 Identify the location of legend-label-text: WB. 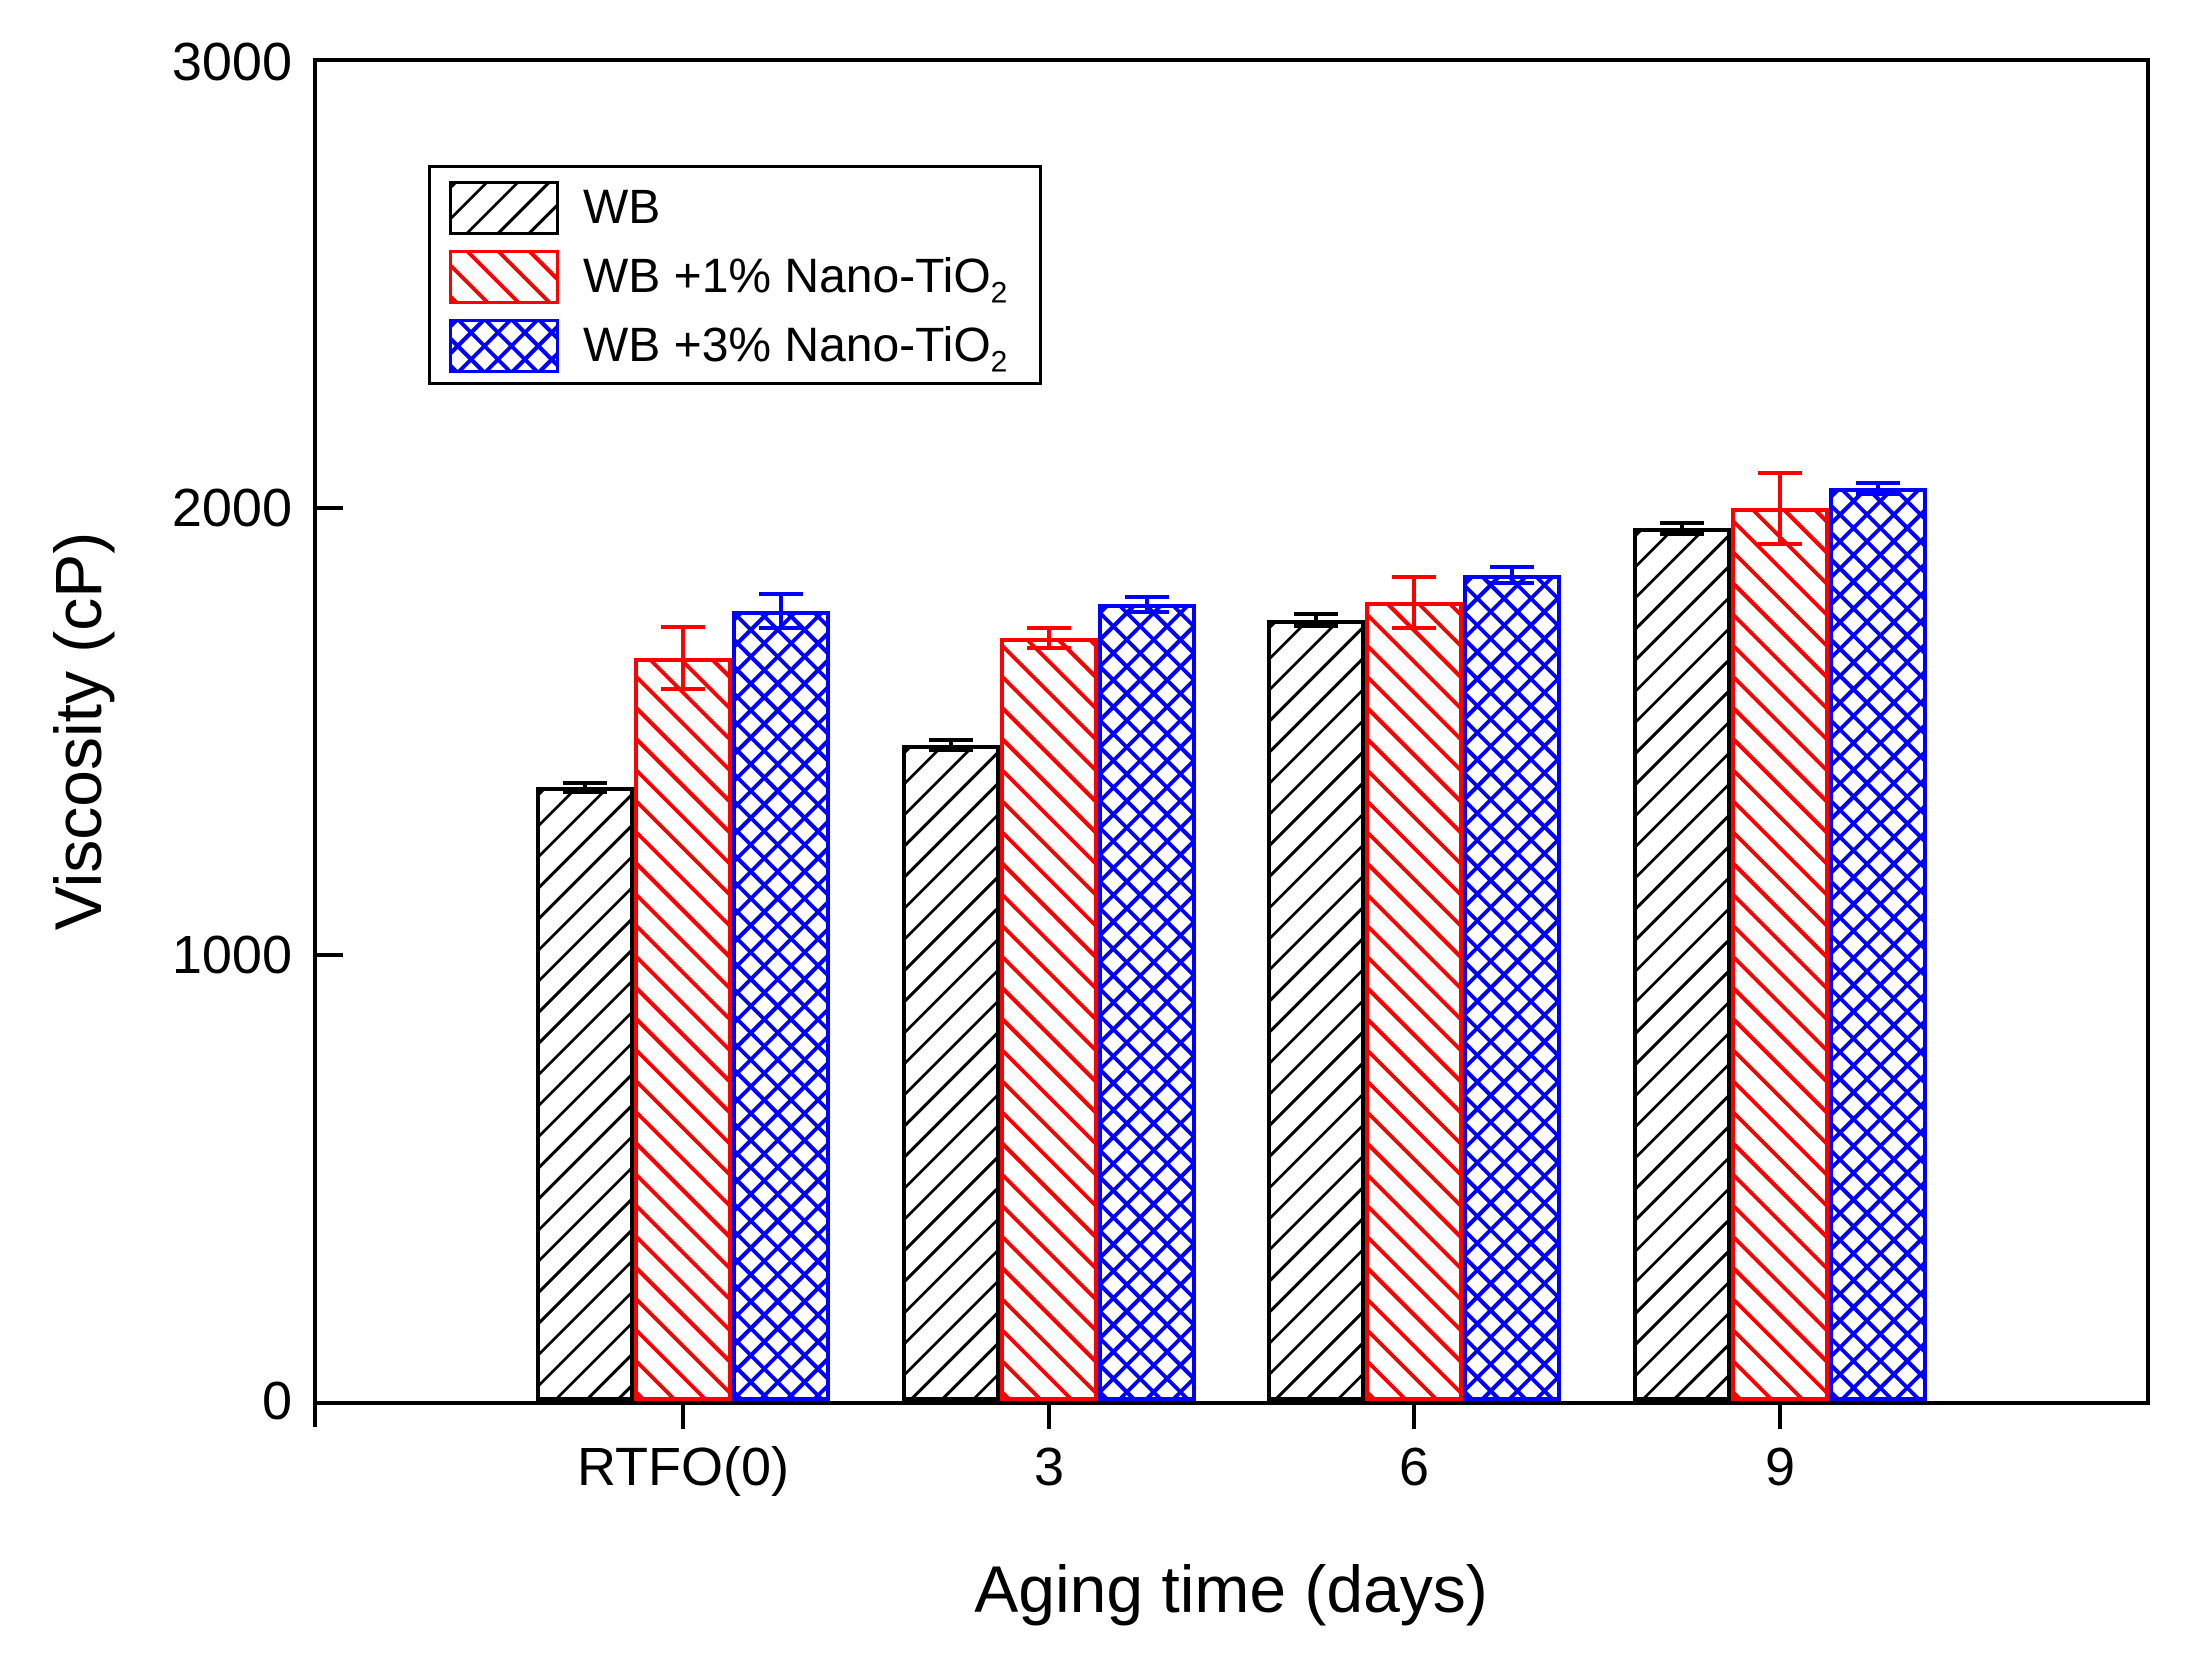
(622, 207).